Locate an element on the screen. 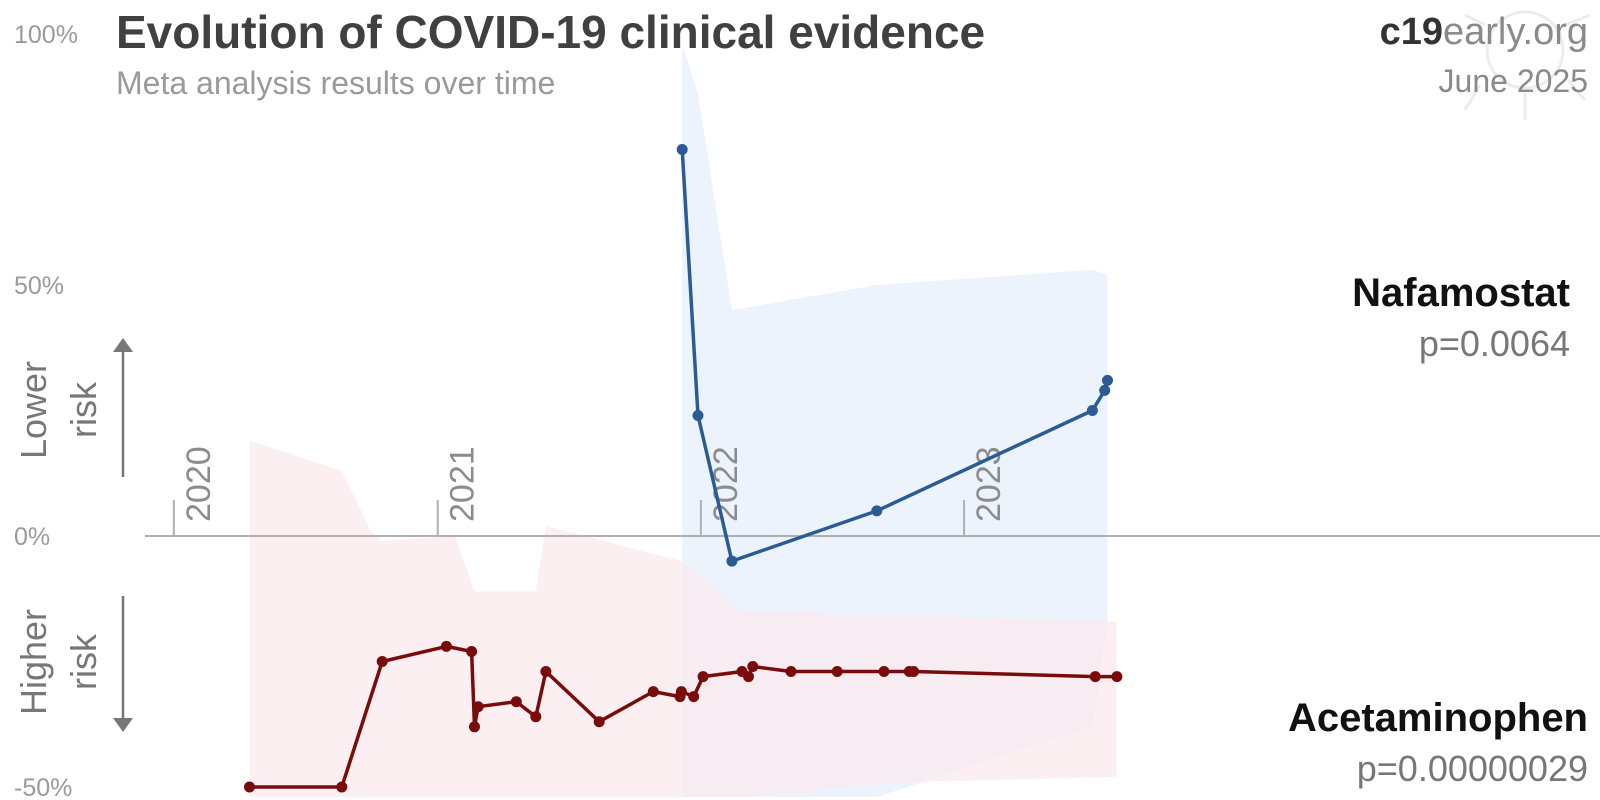 This screenshot has height=800, width=1600. chart-title: Evolution of COVID-19 clinical evidence is located at coordinates (550, 32).